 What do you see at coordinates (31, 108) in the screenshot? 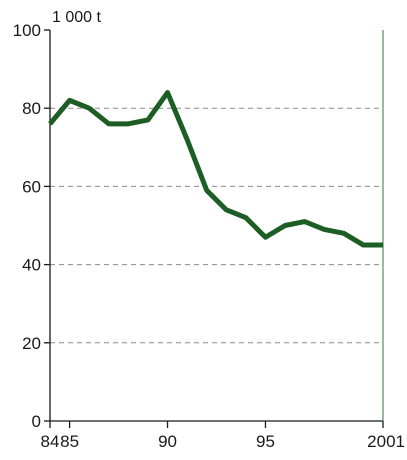
I see `y-tick-label-80: 80` at bounding box center [31, 108].